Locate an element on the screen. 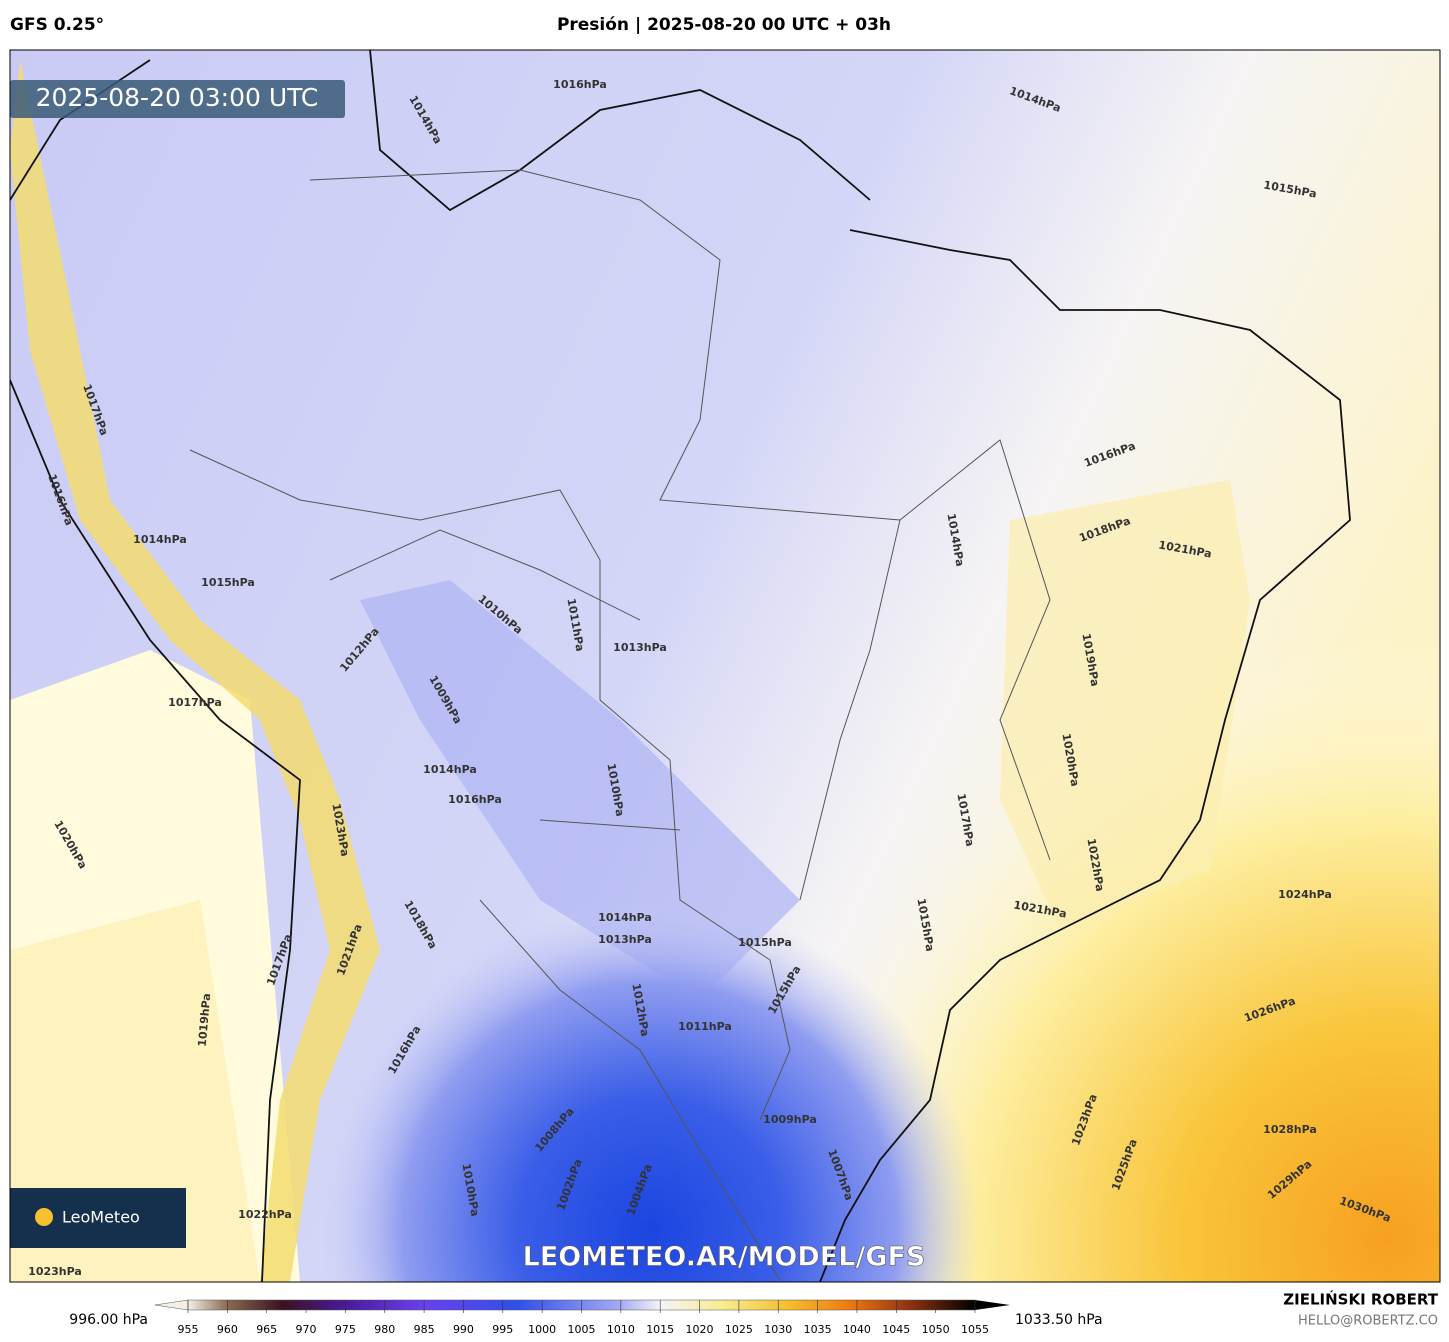  colorbar-tick-label: 995 is located at coordinates (502, 1329).